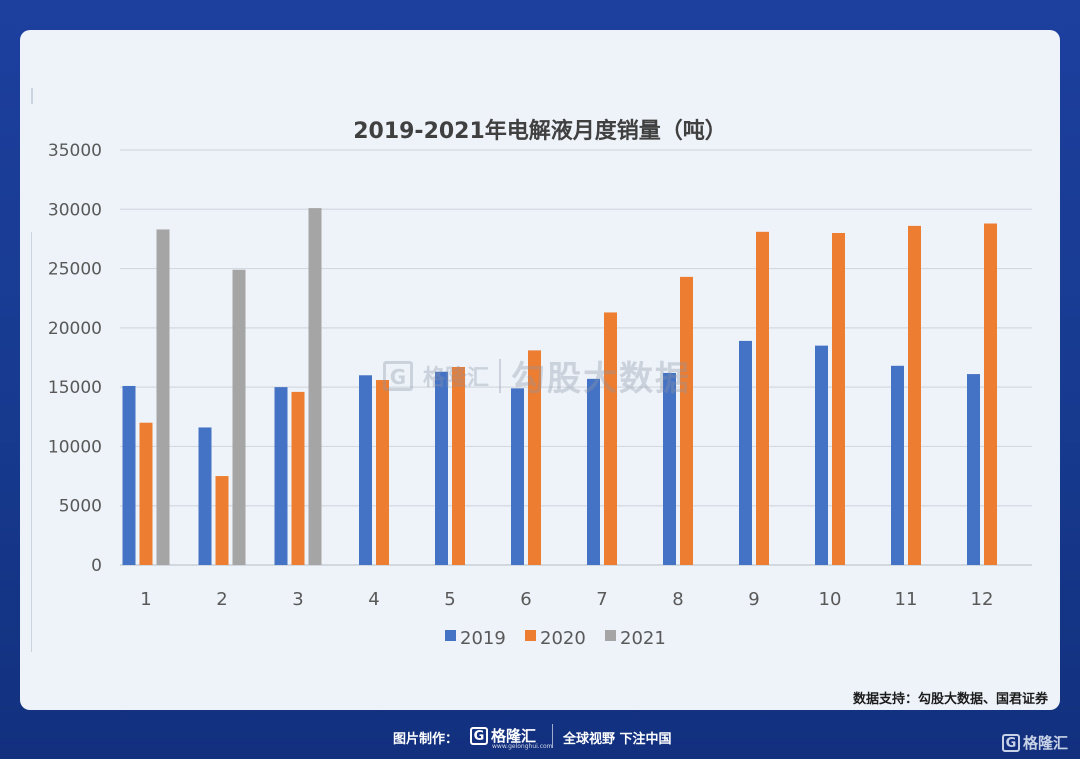 The image size is (1080, 759). What do you see at coordinates (483, 638) in the screenshot?
I see `legend-label-2019: 2019` at bounding box center [483, 638].